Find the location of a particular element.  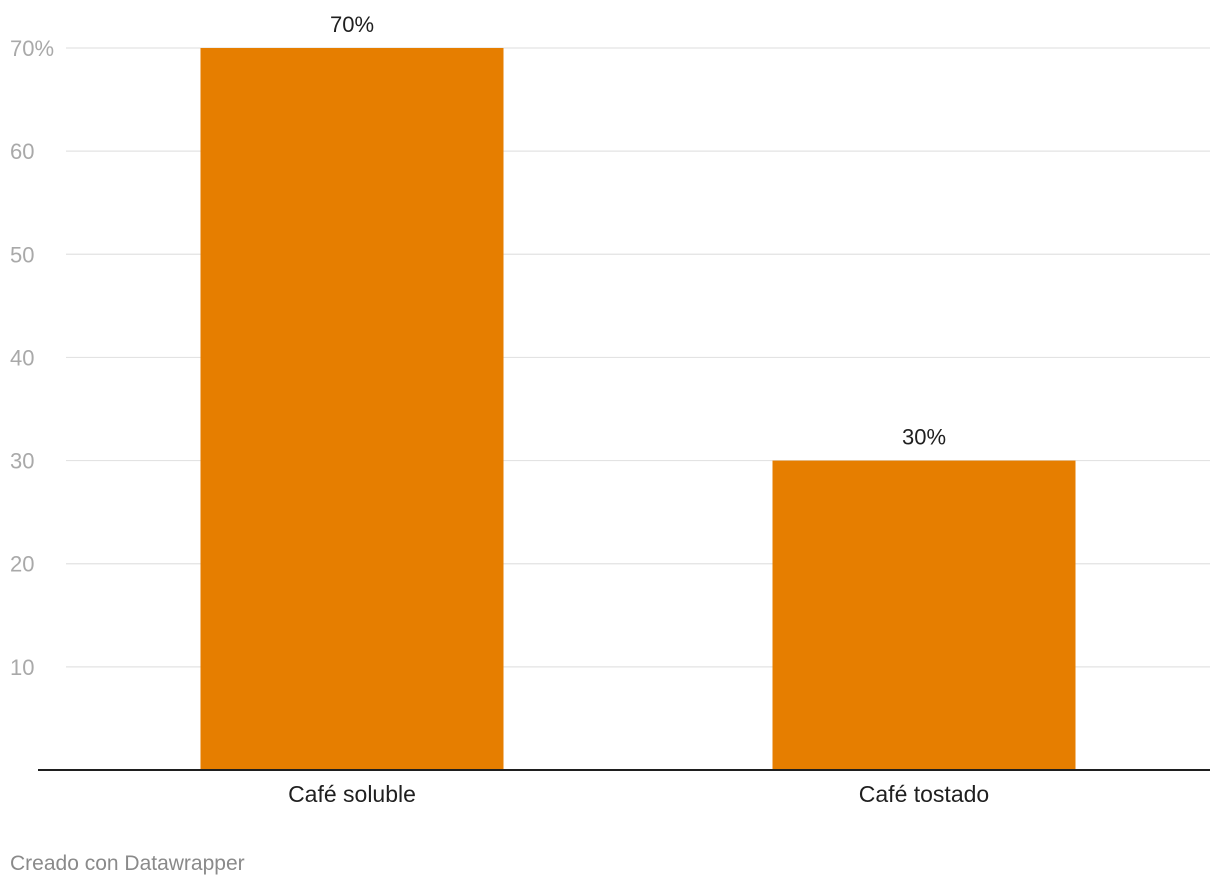

y-tick-label: 60 is located at coordinates (22, 151).